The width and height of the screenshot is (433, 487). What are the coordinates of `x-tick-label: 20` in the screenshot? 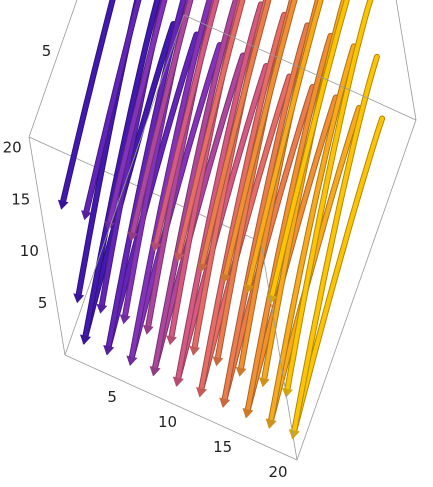 It's located at (277, 472).